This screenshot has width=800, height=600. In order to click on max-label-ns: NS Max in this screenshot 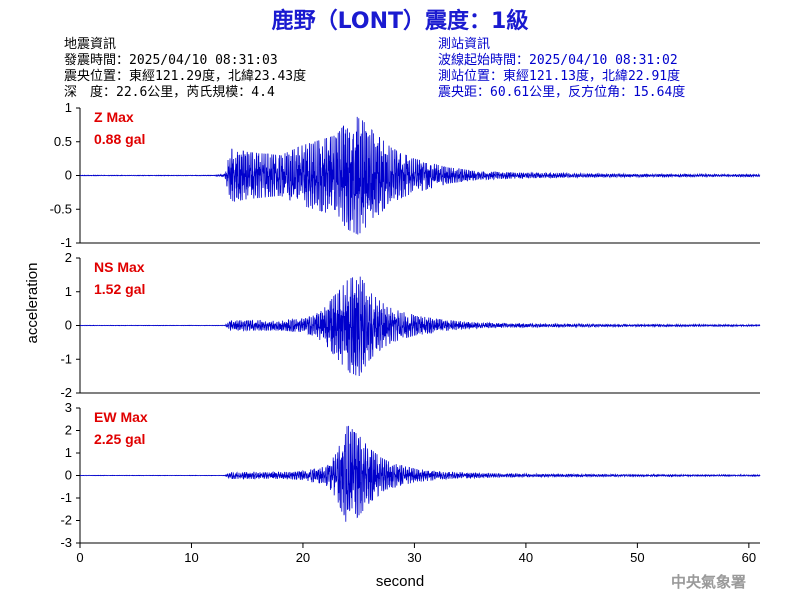, I will do `click(119, 267)`.